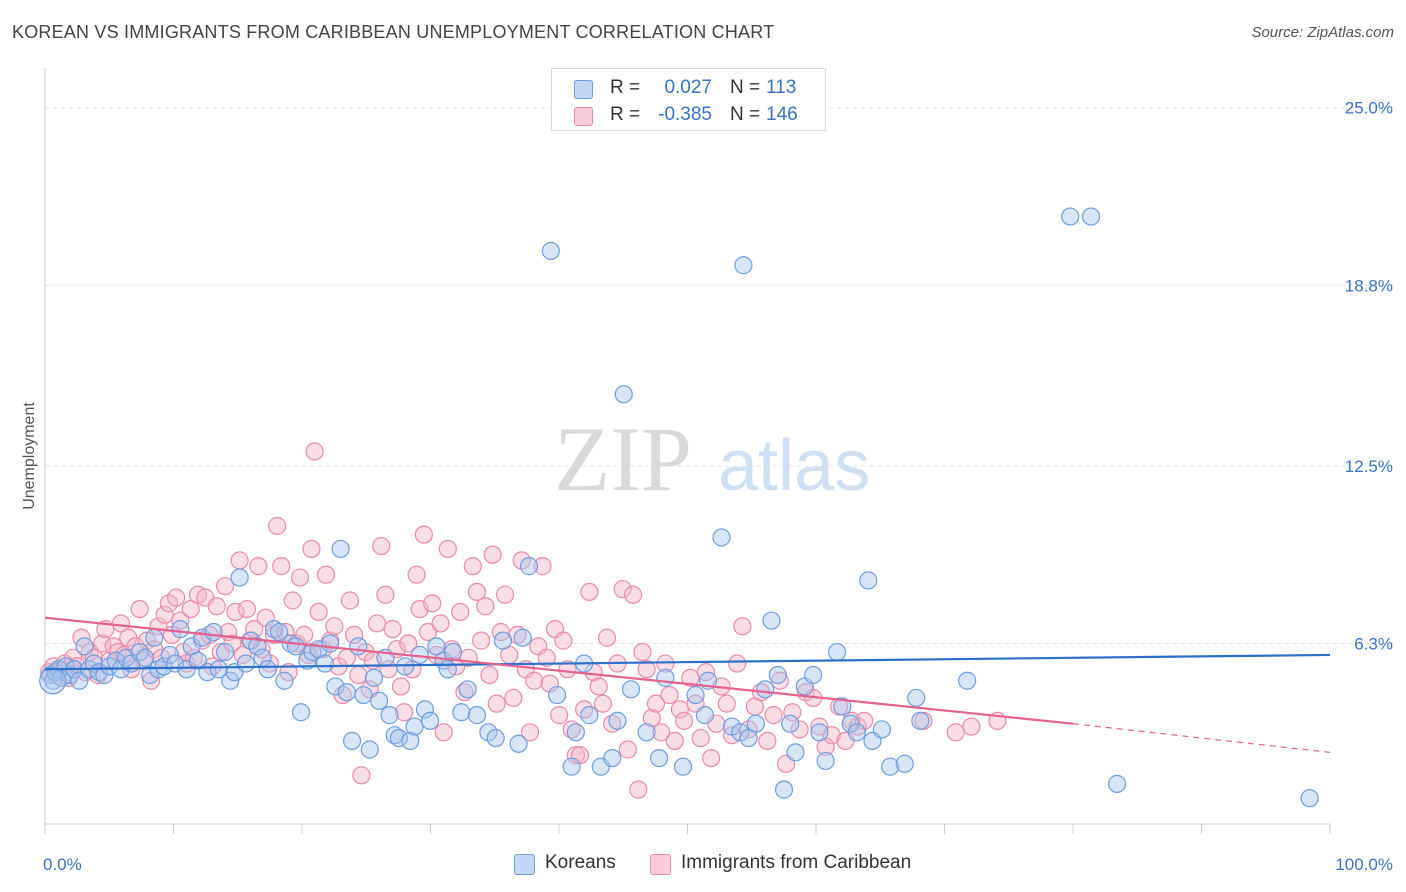 The width and height of the screenshot is (1406, 892). I want to click on legend-row-caribbean: R = -0.385 N = 146, so click(688, 115).